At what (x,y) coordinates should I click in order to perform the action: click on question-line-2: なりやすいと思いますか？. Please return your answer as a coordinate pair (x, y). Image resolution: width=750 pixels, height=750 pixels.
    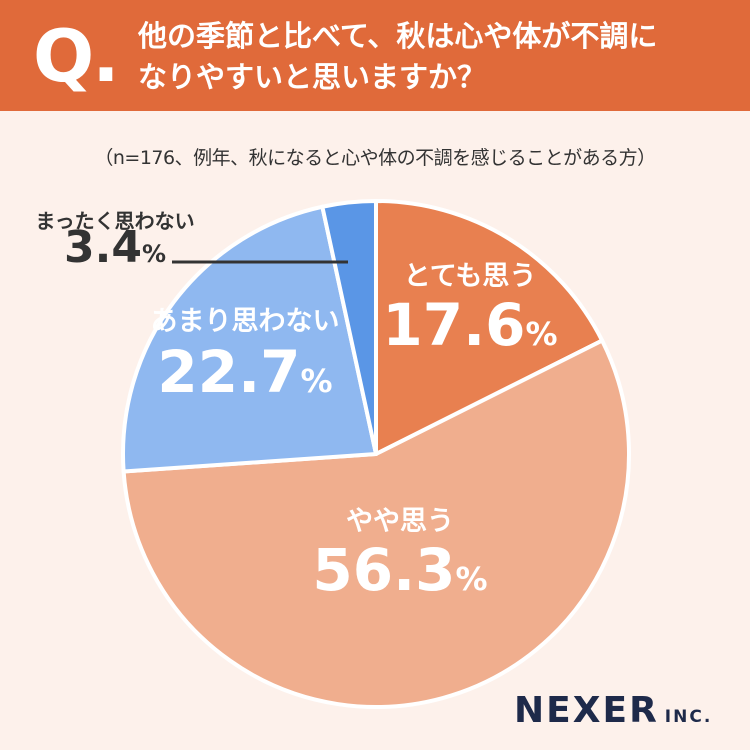
    Looking at the image, I should click on (312, 77).